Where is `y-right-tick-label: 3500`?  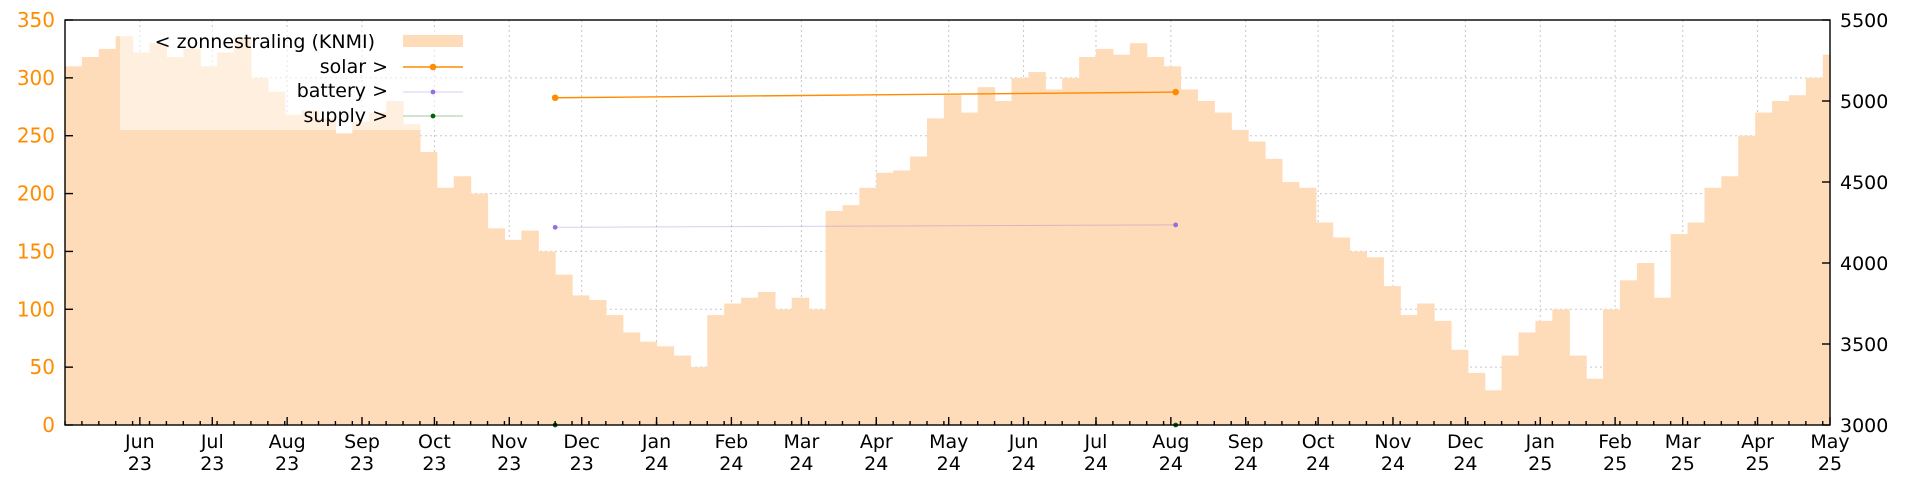
y-right-tick-label: 3500 is located at coordinates (1864, 345).